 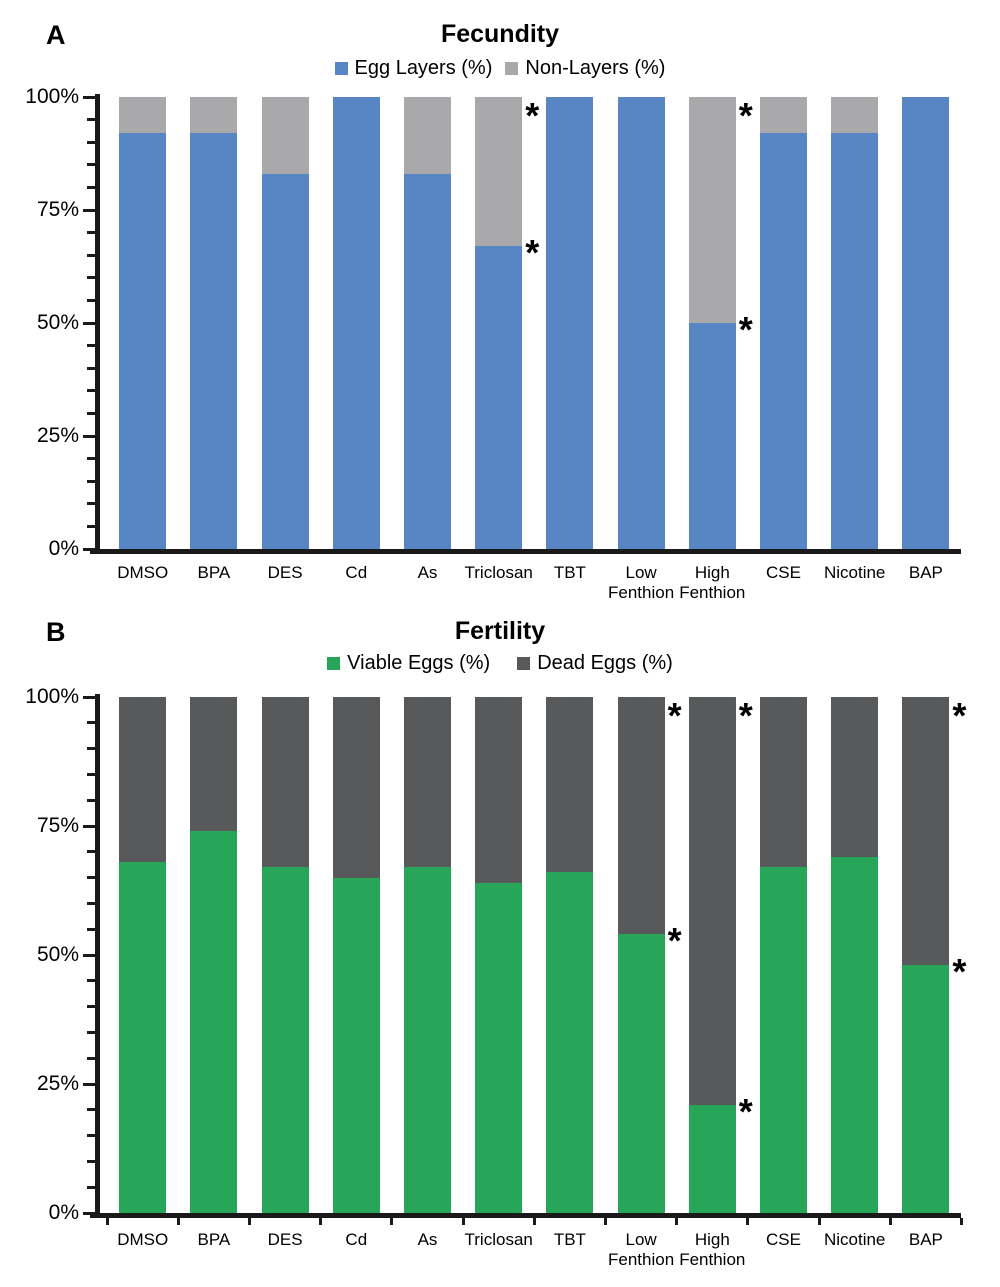 What do you see at coordinates (214, 341) in the screenshot?
I see `bar-bpa-egg-layers` at bounding box center [214, 341].